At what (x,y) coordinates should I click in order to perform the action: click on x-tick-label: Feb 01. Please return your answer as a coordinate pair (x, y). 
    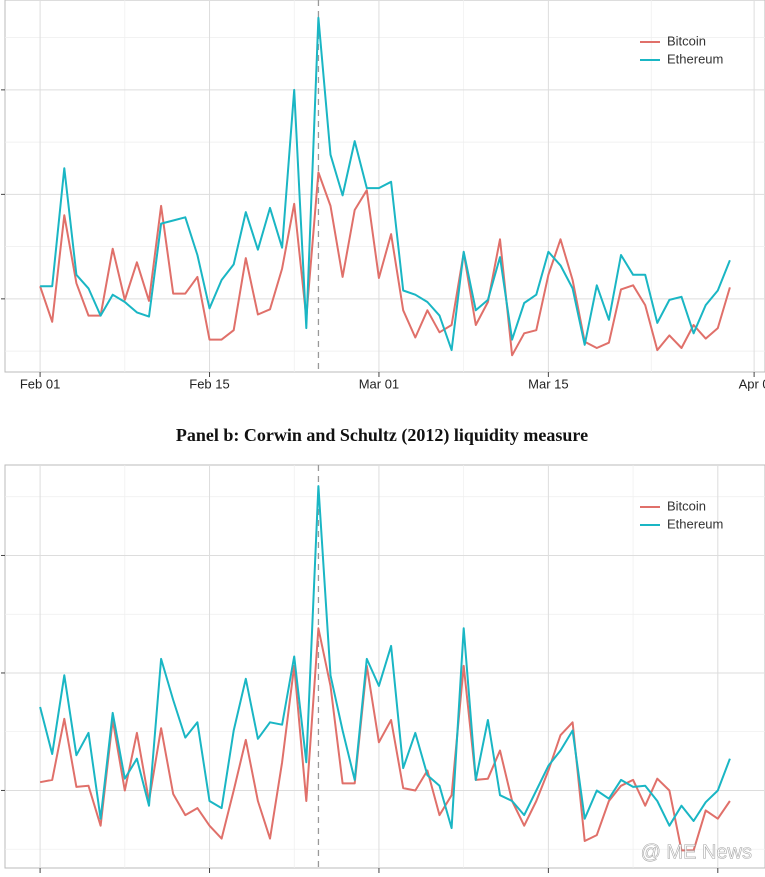
    Looking at the image, I should click on (40, 383).